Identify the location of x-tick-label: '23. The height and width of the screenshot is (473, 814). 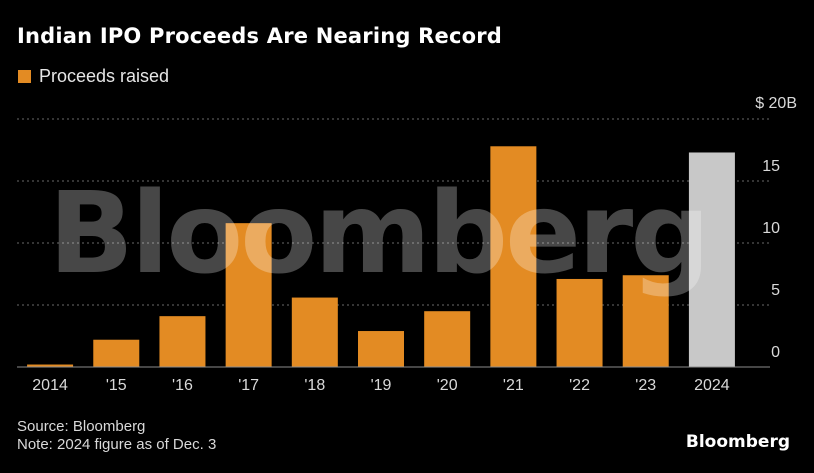
(645, 385).